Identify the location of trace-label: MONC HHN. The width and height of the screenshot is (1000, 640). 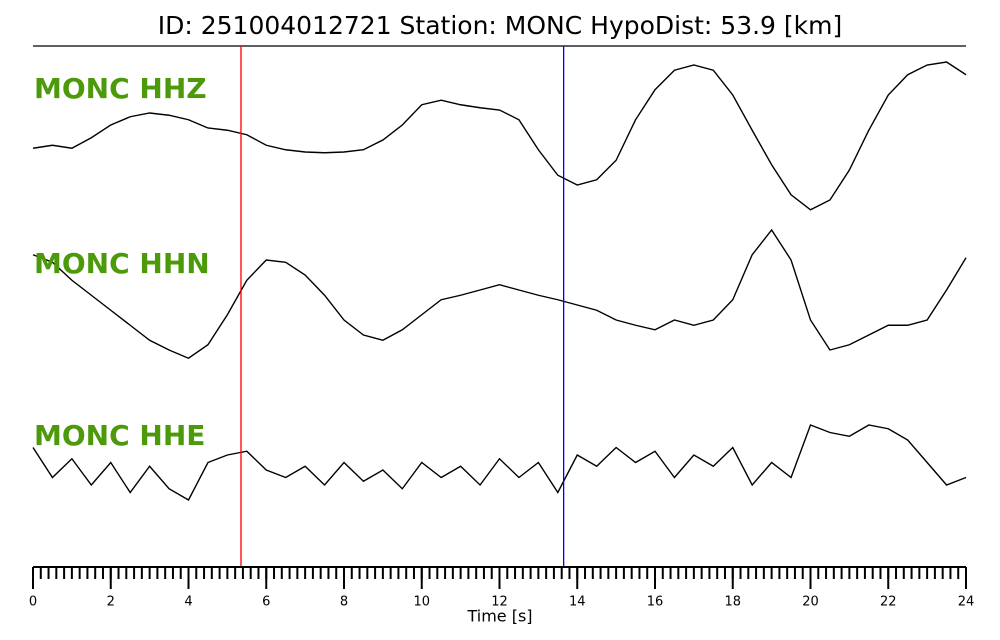
(122, 263).